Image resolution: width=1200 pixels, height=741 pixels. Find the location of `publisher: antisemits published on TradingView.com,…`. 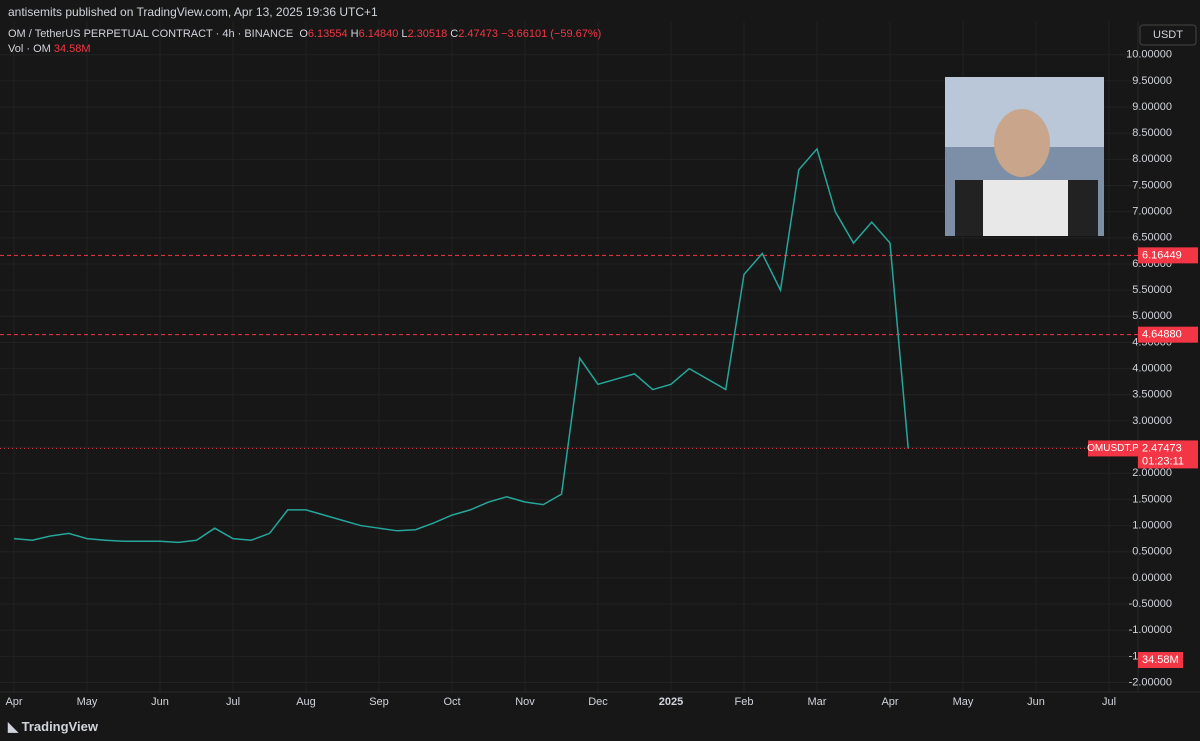

publisher: antisemits published on TradingView.com,… is located at coordinates (193, 12).